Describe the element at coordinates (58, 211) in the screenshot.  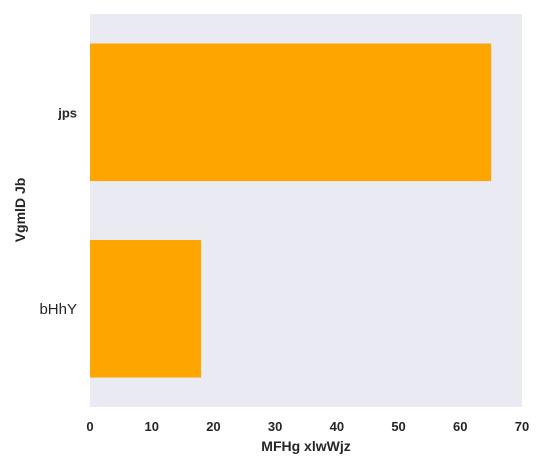
I see `category-labels: jps bHhY` at that location.